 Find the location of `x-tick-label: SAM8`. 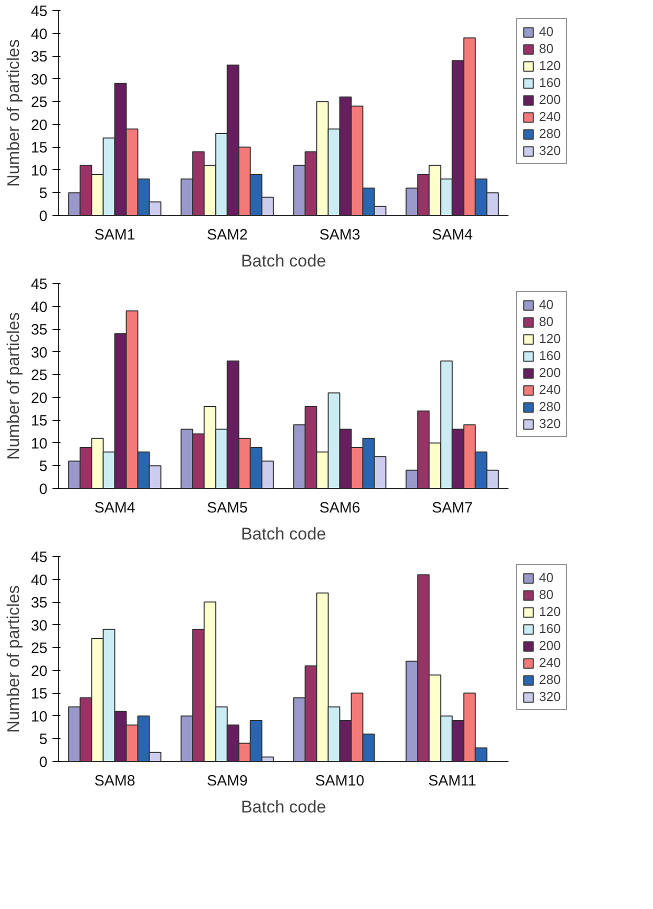

x-tick-label: SAM8 is located at coordinates (115, 781).